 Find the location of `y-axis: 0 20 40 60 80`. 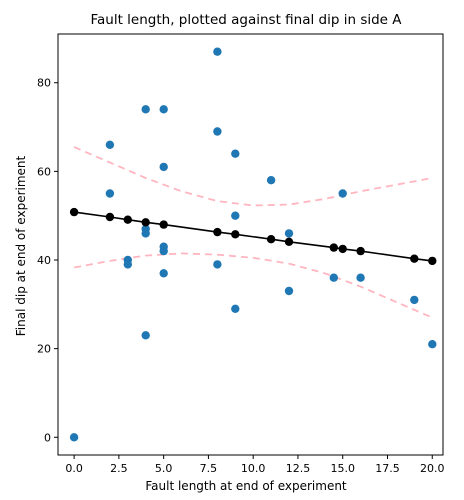

y-axis: 0 20 40 60 80 is located at coordinates (47, 260).